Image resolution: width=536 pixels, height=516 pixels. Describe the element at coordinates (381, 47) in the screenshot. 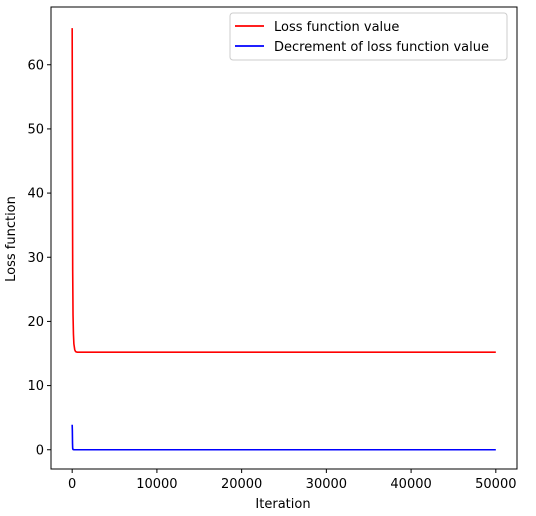

I see `legend-label-decrement: Decrement of loss function value` at that location.